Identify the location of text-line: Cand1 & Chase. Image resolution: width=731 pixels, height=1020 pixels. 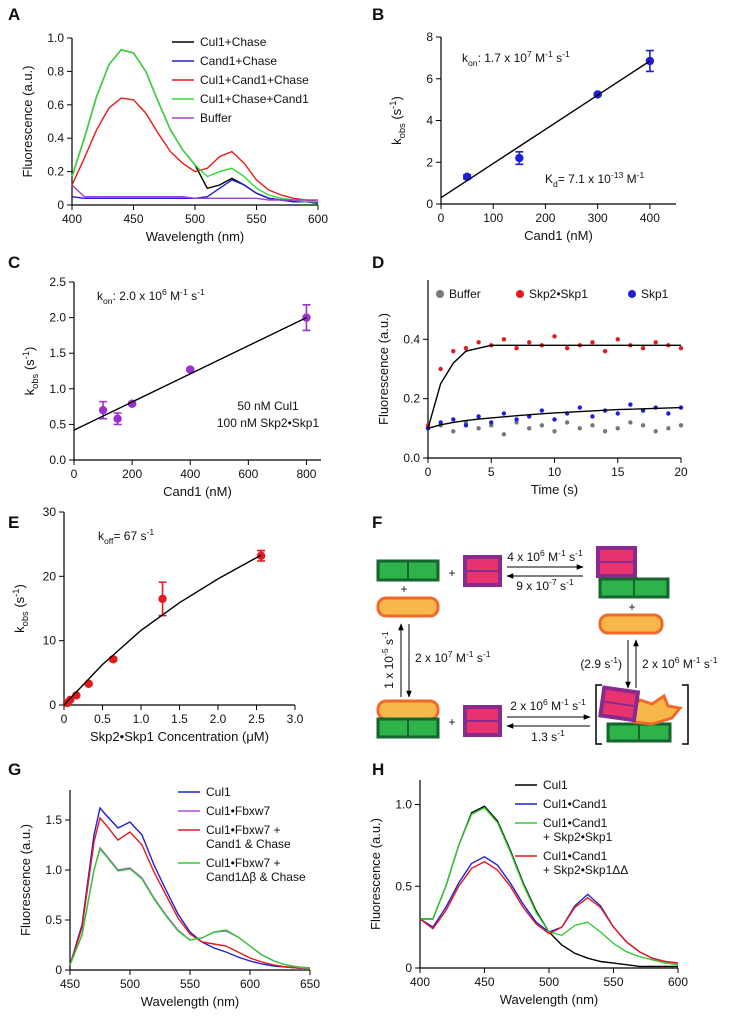
(248, 844).